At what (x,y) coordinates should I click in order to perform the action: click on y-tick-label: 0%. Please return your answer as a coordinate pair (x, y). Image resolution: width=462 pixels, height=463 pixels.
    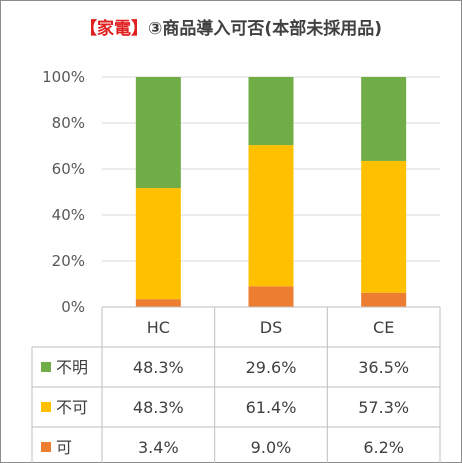
    Looking at the image, I should click on (73, 307).